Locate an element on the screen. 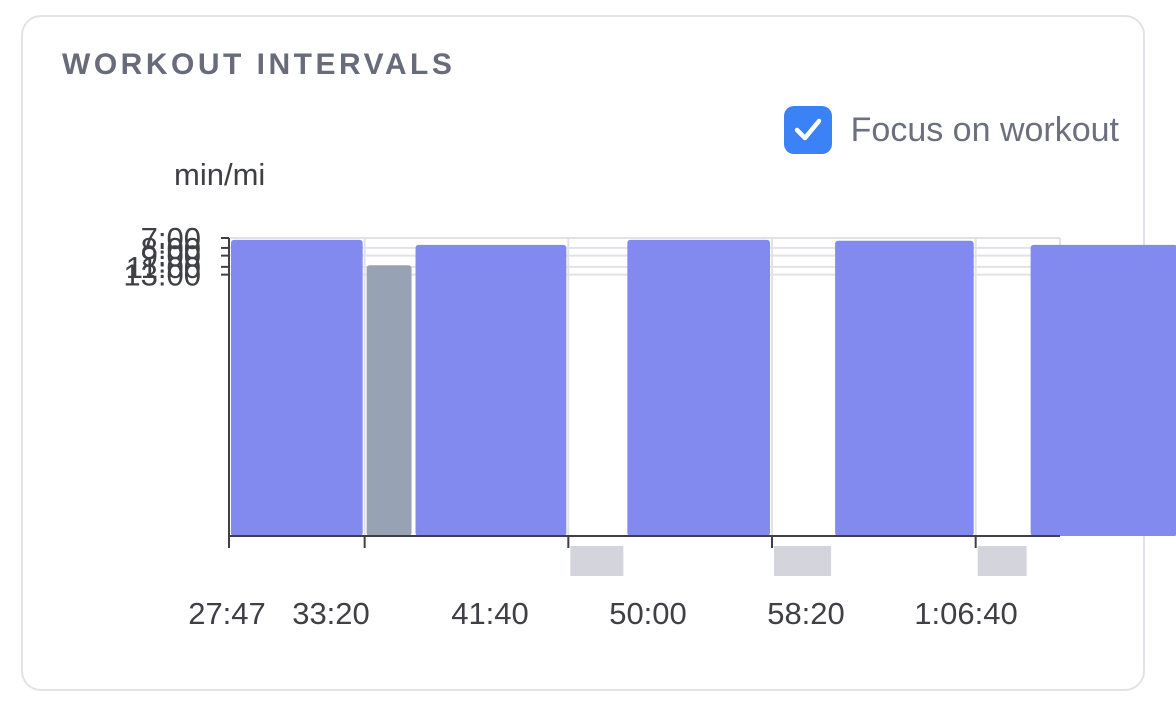 The width and height of the screenshot is (1176, 715). x-tick-label: 50:00 is located at coordinates (648, 613).